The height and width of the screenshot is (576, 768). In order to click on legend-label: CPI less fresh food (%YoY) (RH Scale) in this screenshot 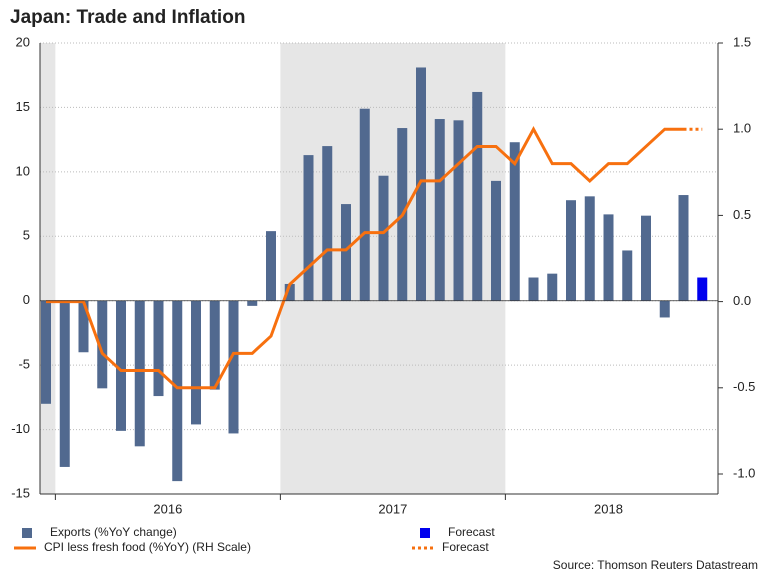, I will do `click(147, 547)`.